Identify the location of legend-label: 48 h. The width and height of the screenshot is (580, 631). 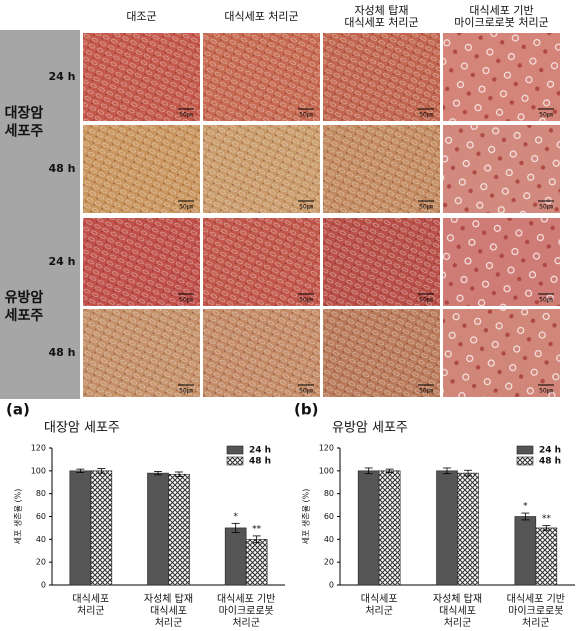
(550, 462).